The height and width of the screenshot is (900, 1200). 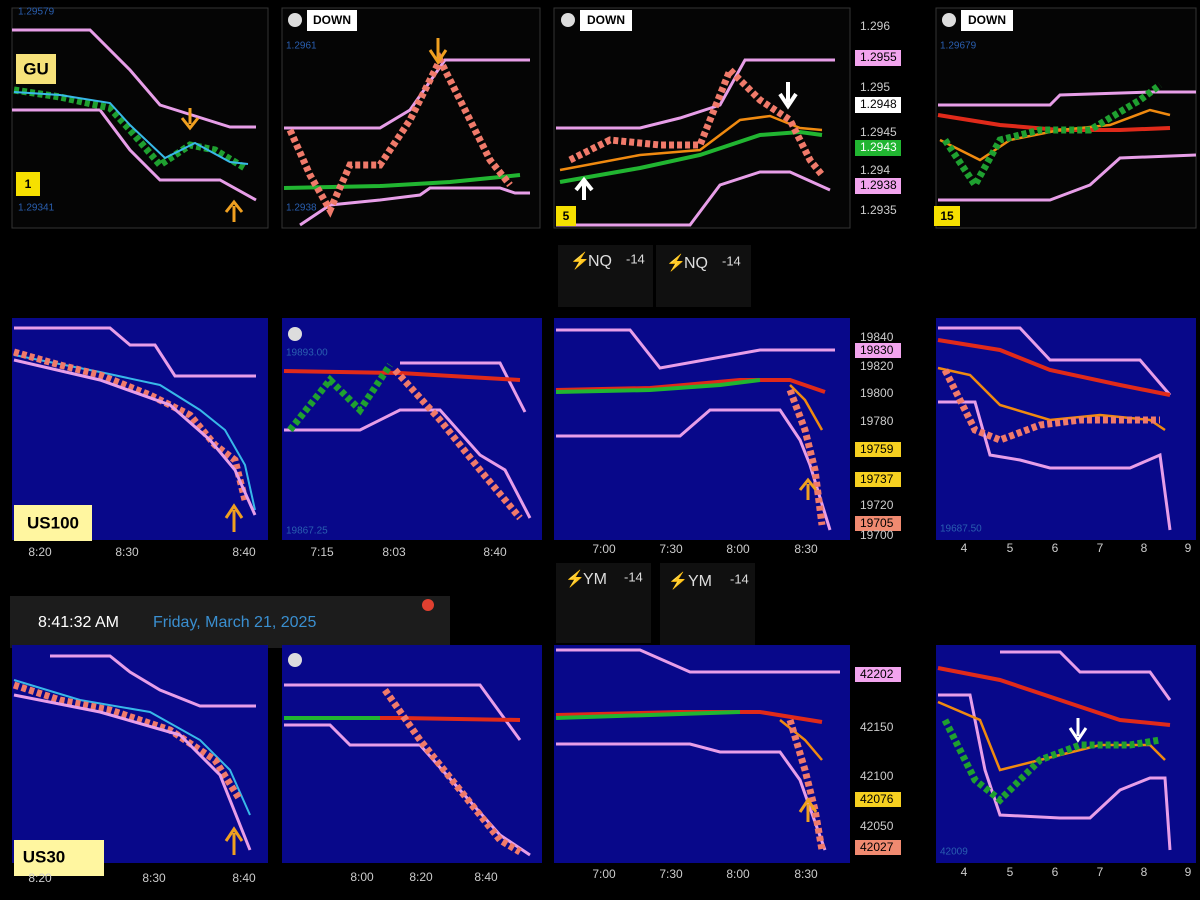 I want to click on price-label: 19700, so click(x=877, y=535).